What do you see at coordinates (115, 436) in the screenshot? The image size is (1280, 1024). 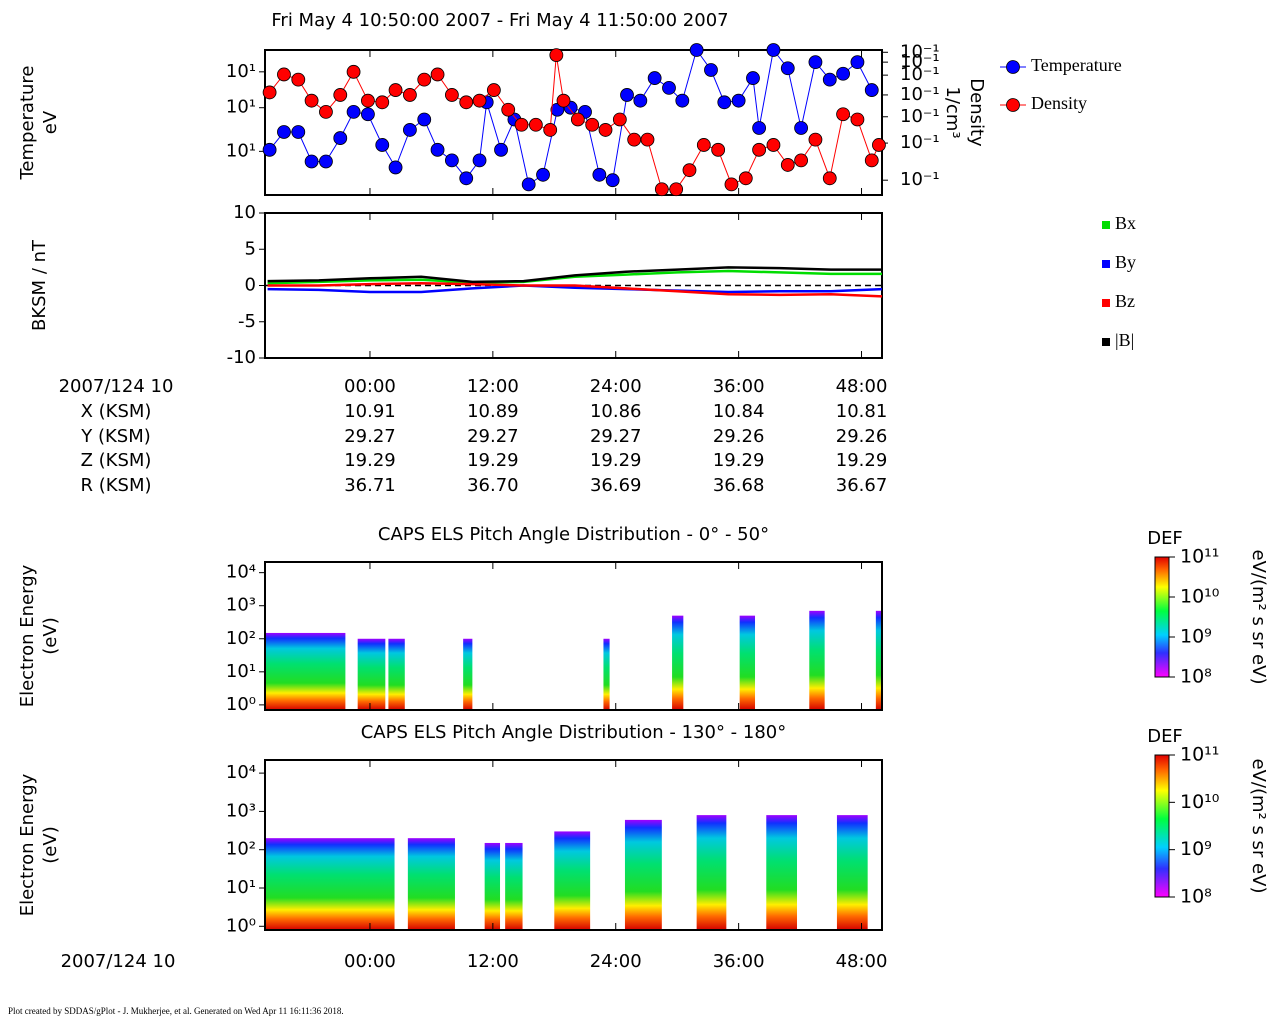 I see `ephemeris-label: Y (KSM)` at bounding box center [115, 436].